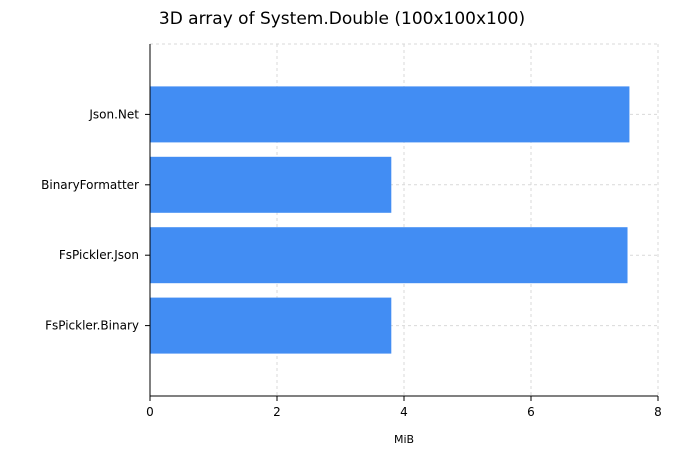 This screenshot has width=684, height=466. Describe the element at coordinates (531, 412) in the screenshot. I see `x-tick-label: 6` at that location.